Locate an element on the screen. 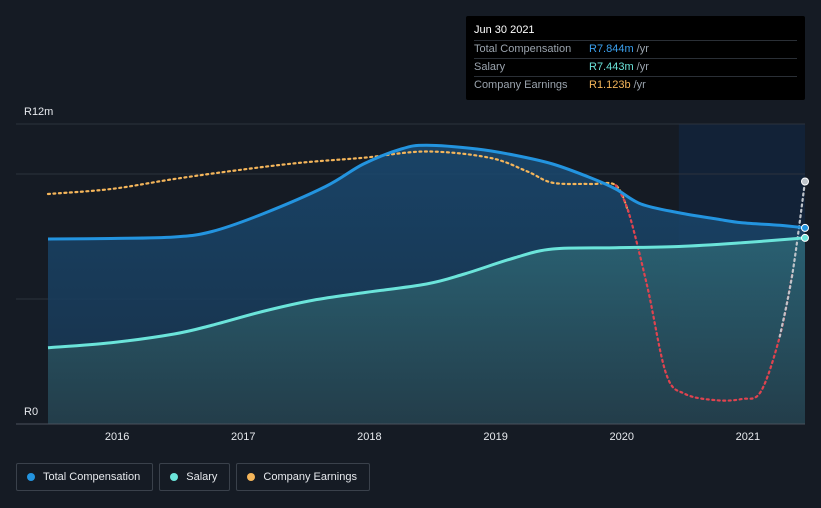 This screenshot has height=508, width=821. legend: Total Compensation Salary Company Earnings is located at coordinates (193, 477).